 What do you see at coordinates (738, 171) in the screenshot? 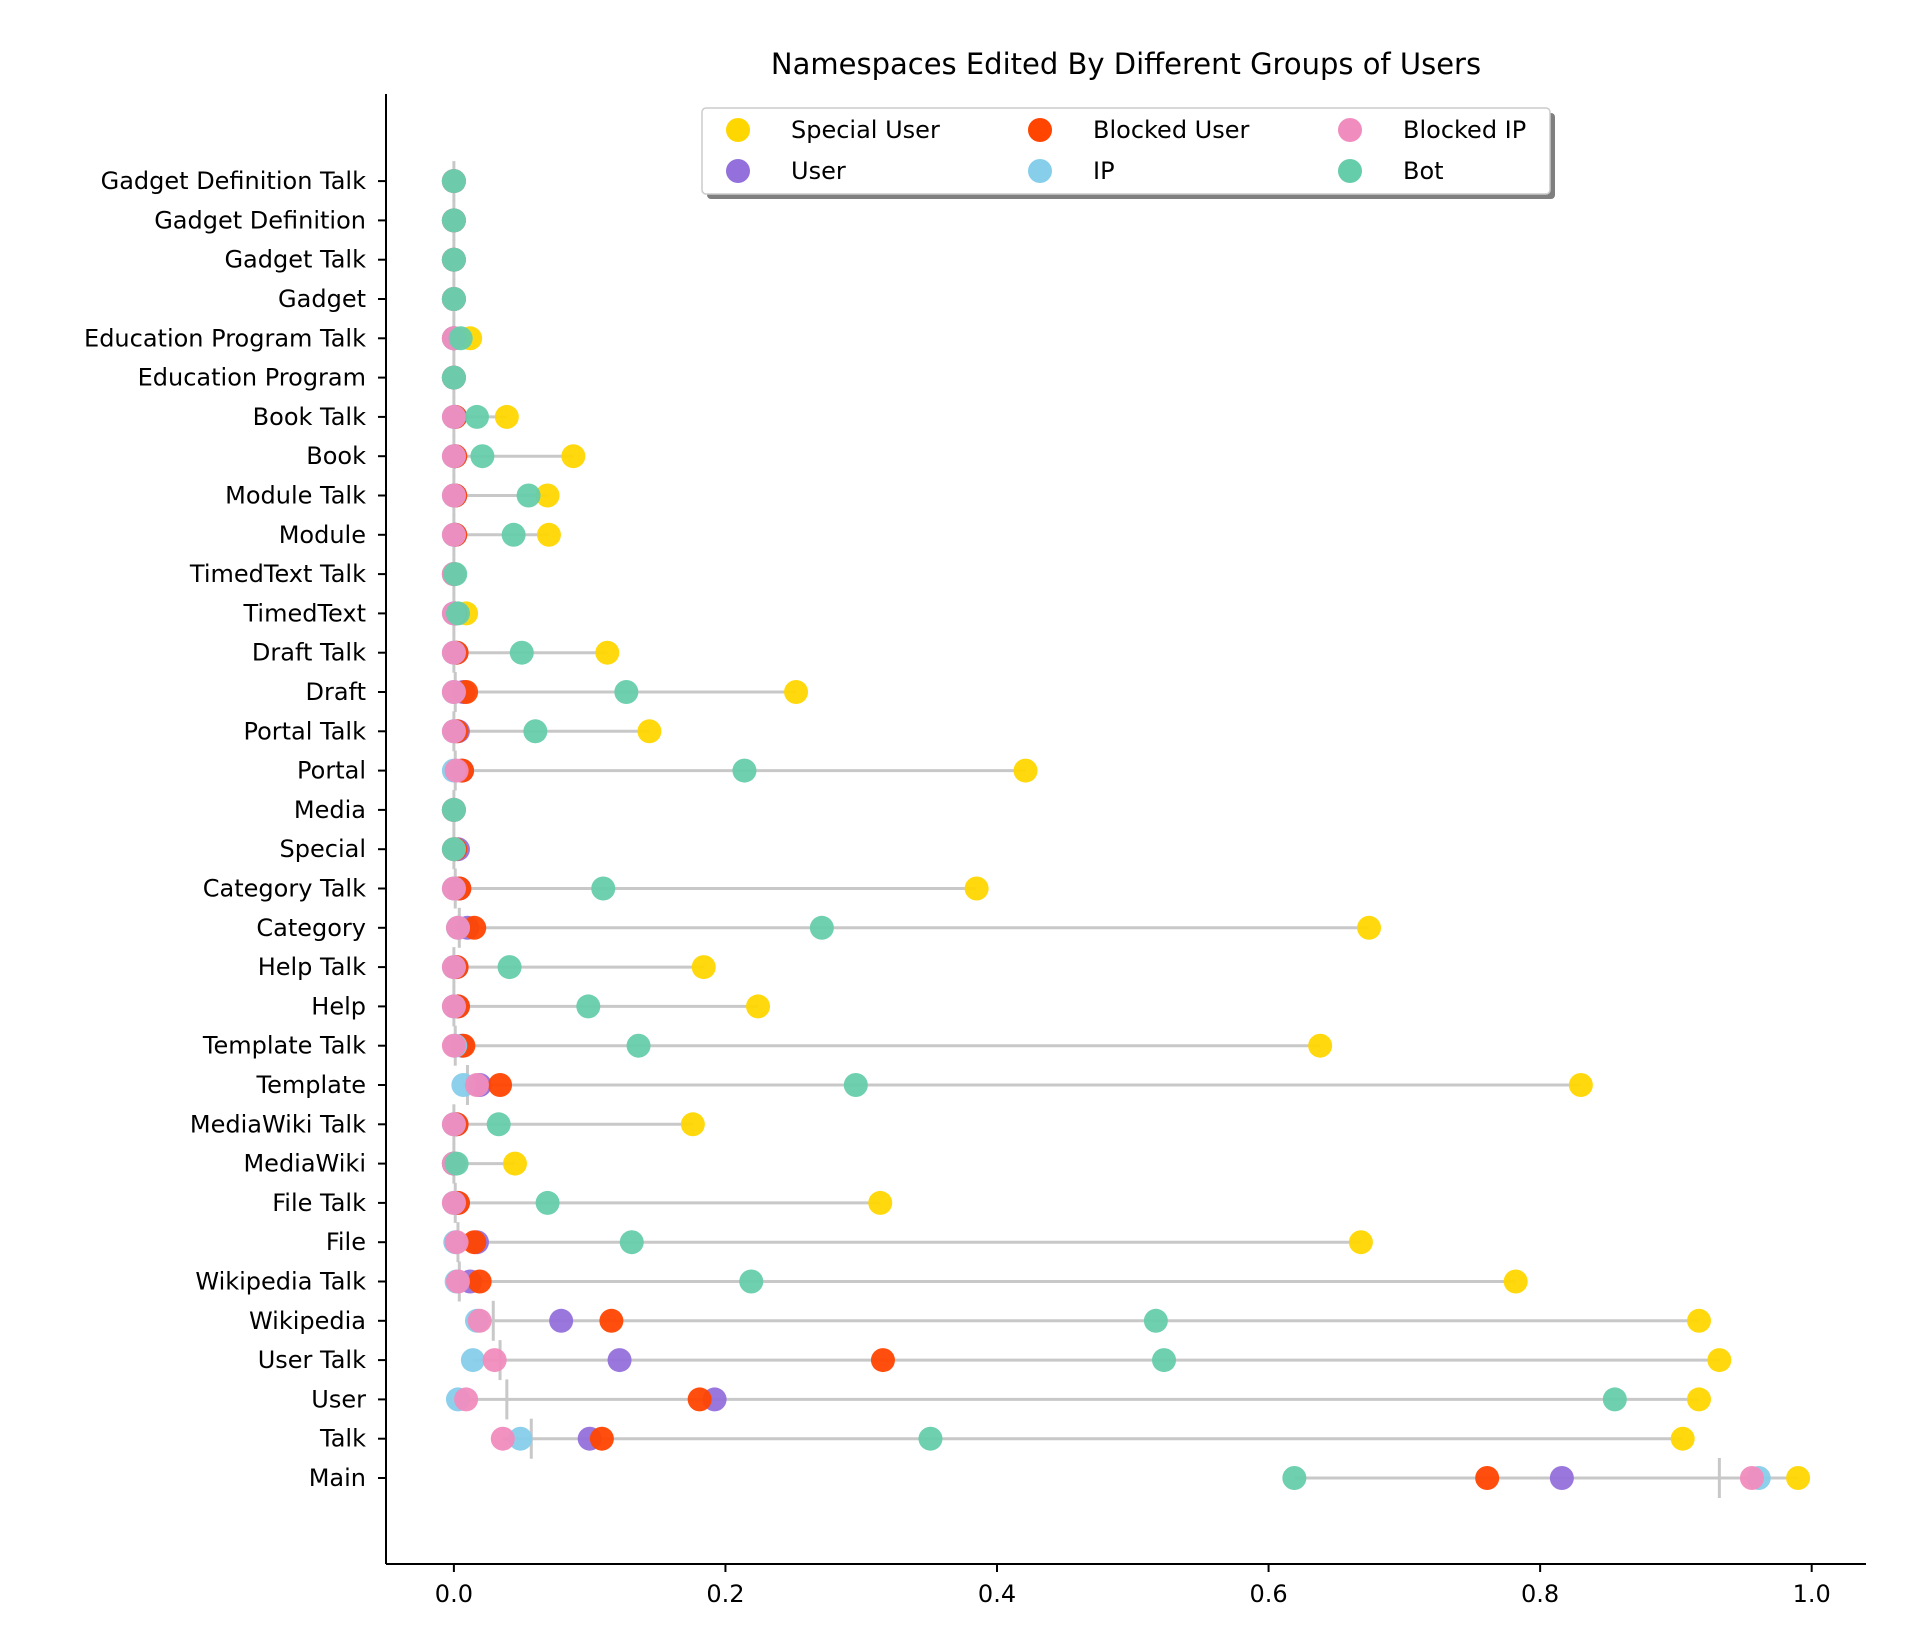
I see `legend-marker-user` at bounding box center [738, 171].